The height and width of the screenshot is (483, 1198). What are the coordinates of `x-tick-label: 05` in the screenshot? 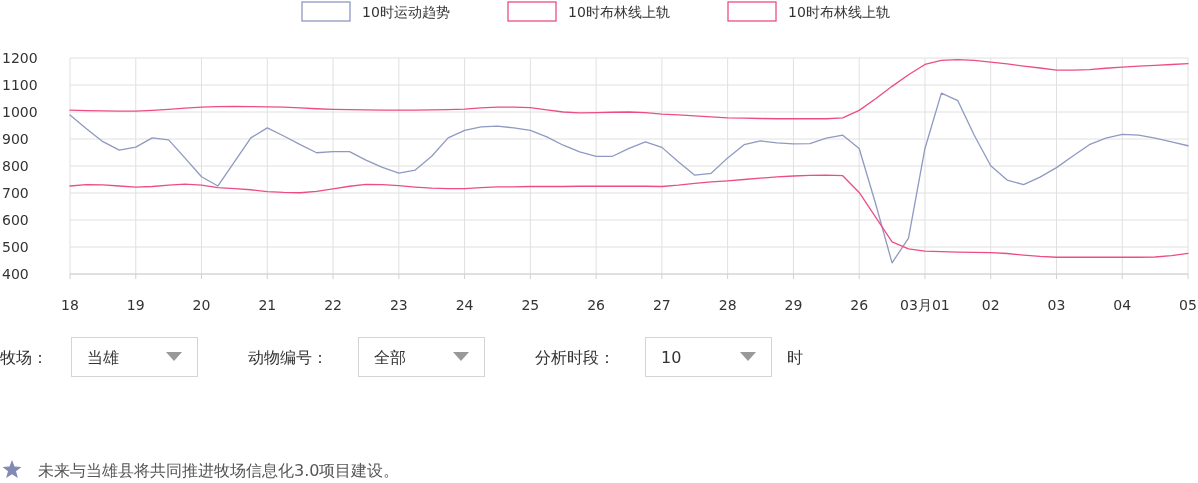 It's located at (1188, 305).